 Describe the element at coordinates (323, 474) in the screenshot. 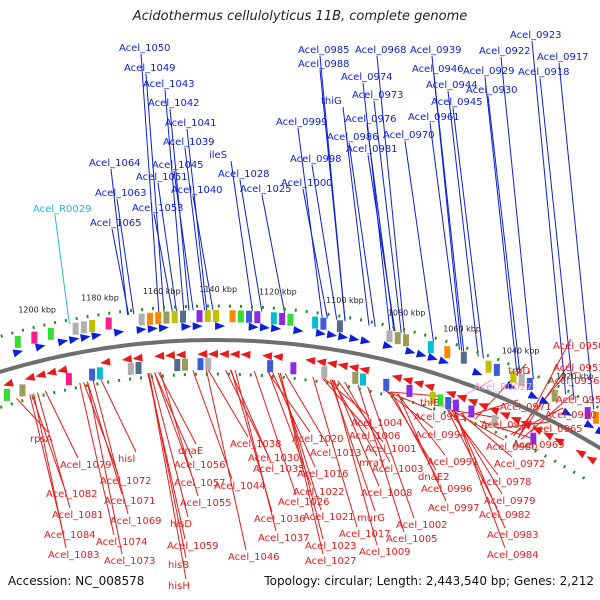

I see `gene-label-bottom: Acel_1016` at that location.